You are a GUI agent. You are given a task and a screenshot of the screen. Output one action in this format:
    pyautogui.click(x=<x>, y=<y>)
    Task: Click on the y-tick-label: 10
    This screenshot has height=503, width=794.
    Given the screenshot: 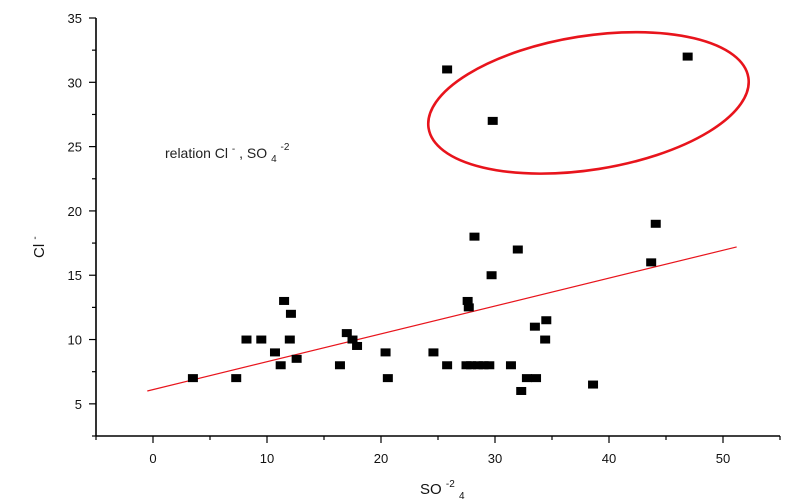 What is the action you would take?
    pyautogui.click(x=75, y=340)
    